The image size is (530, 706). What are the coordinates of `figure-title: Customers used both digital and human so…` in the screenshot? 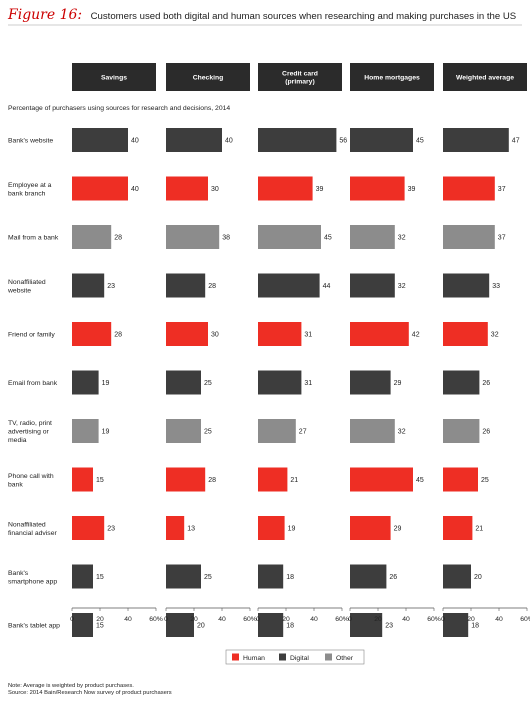 It's located at (303, 16).